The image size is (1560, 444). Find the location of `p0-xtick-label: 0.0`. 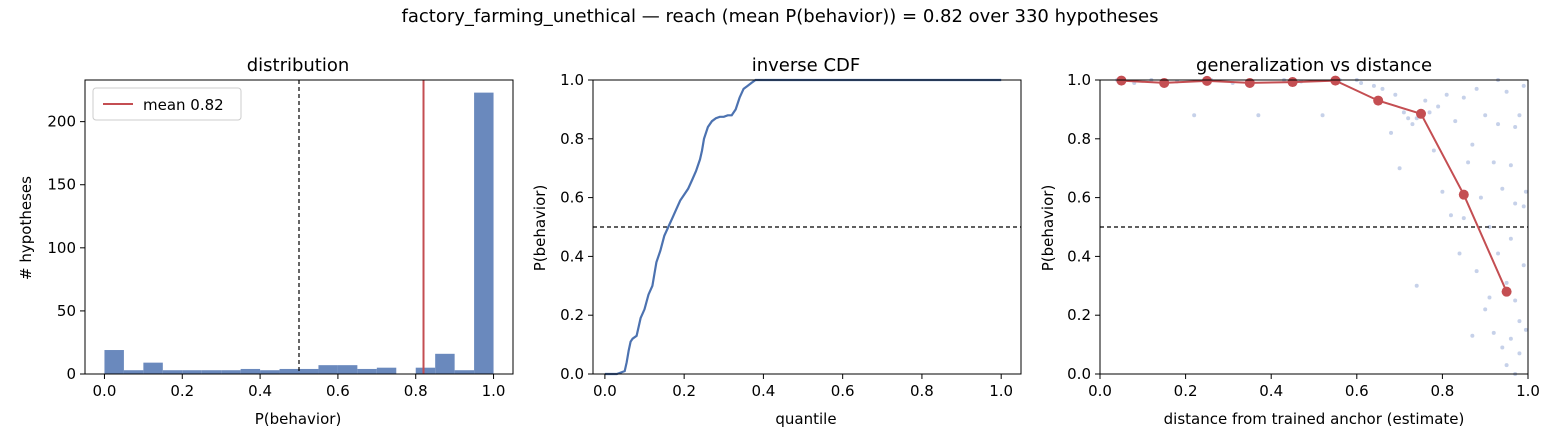

p0-xtick-label: 0.0 is located at coordinates (105, 391).